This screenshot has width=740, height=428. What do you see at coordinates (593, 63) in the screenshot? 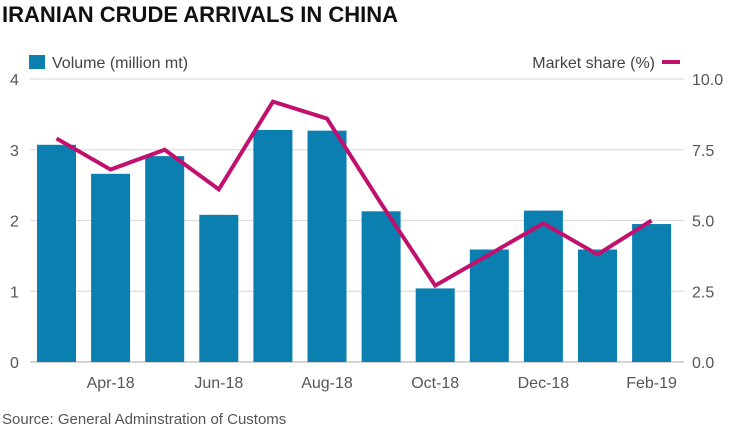
I see `legend-share-label: Market share (%)` at bounding box center [593, 63].